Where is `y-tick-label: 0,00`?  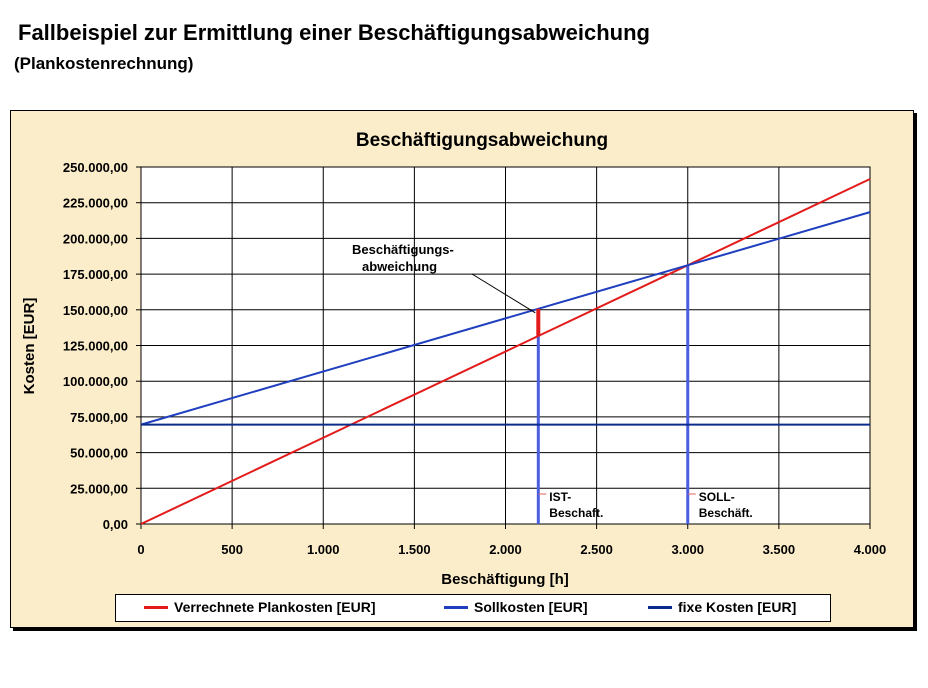 y-tick-label: 0,00 is located at coordinates (115, 524).